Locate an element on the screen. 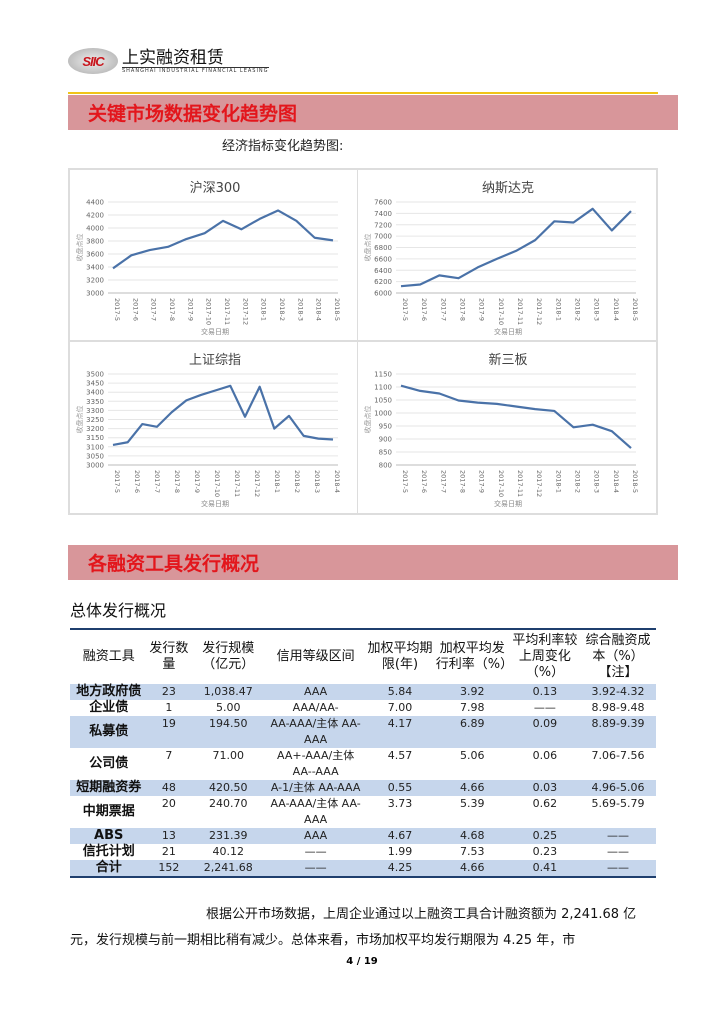 The width and height of the screenshot is (724, 1023). table-cell: 3.92-4.32 is located at coordinates (618, 692).